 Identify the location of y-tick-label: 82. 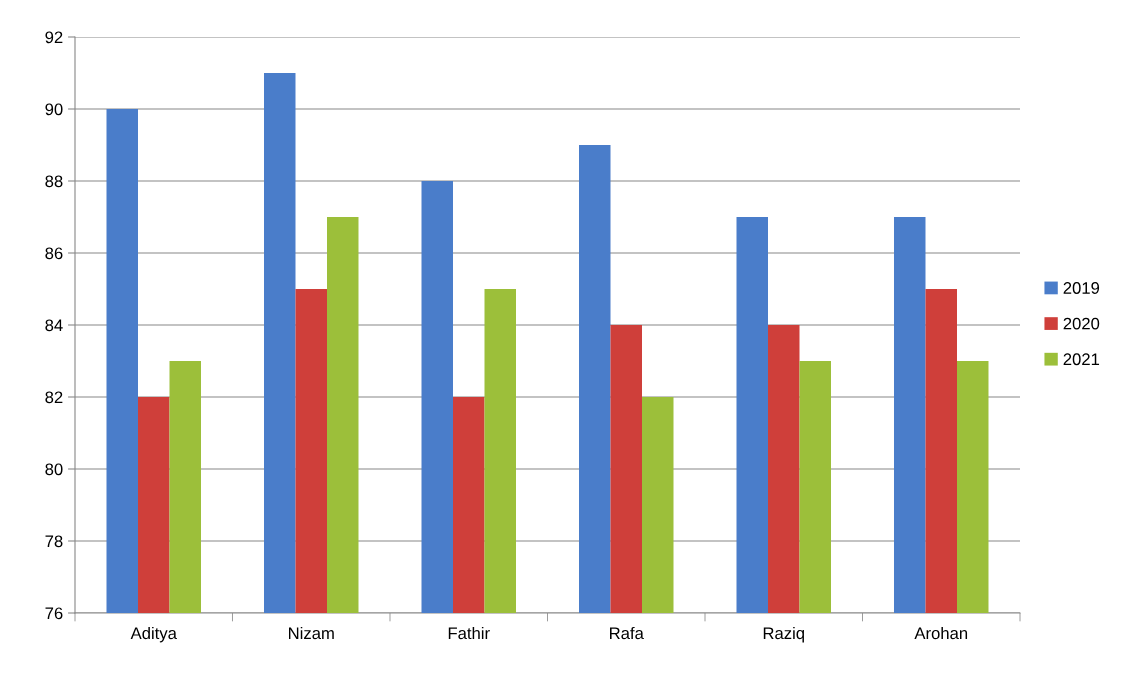
(54, 397).